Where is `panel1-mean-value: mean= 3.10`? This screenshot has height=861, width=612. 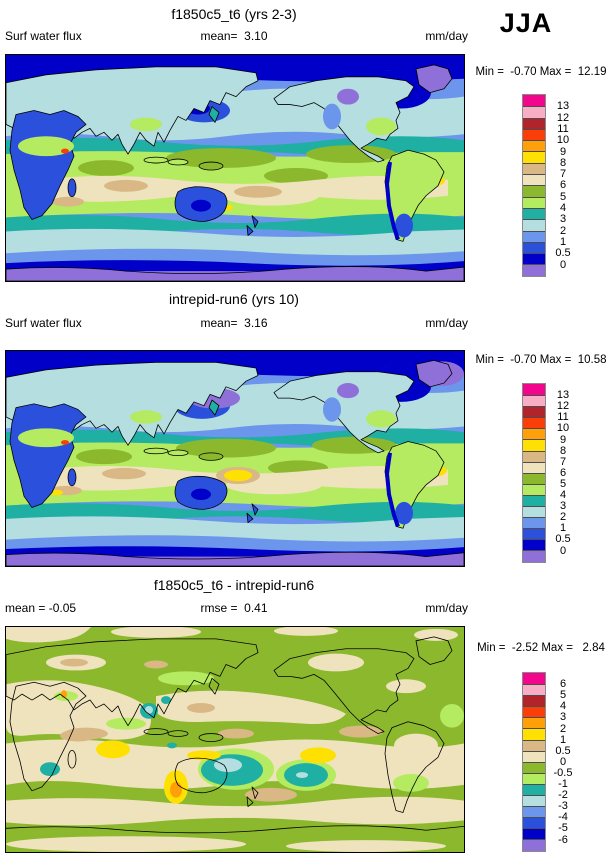 panel1-mean-value: mean= 3.10 is located at coordinates (234, 36).